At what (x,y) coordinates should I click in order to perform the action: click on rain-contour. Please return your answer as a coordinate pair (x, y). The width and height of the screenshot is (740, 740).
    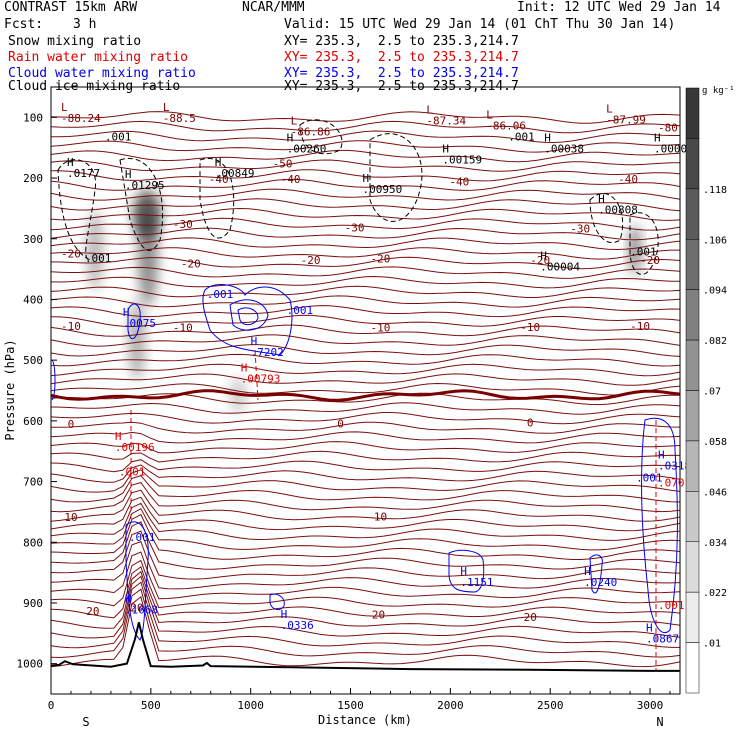
    Looking at the image, I should click on (256, 375).